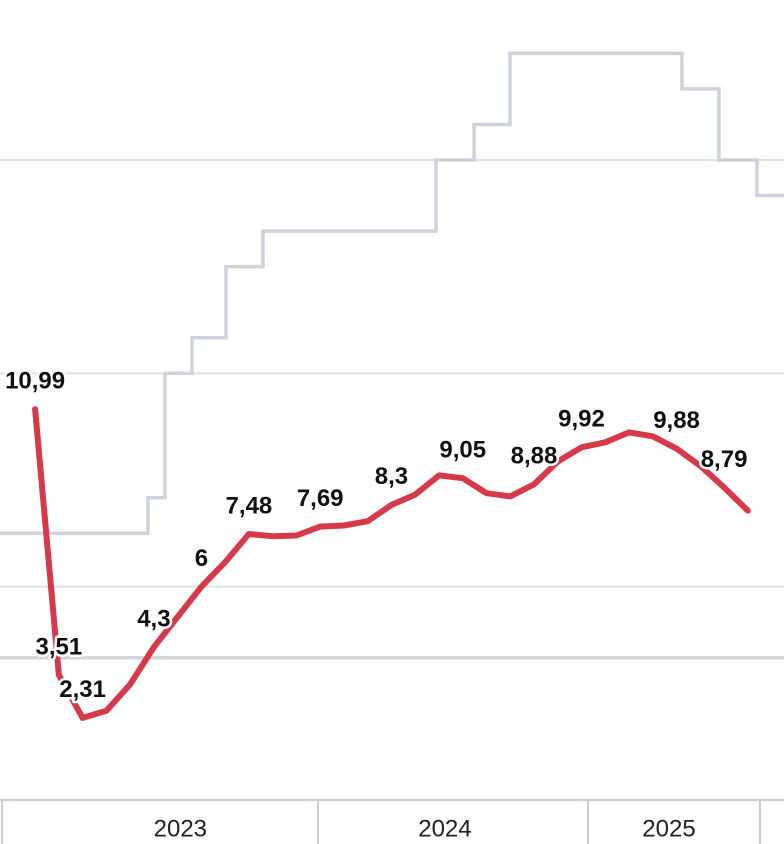  Describe the element at coordinates (82, 689) in the screenshot. I see `data-label: 2,31` at that location.